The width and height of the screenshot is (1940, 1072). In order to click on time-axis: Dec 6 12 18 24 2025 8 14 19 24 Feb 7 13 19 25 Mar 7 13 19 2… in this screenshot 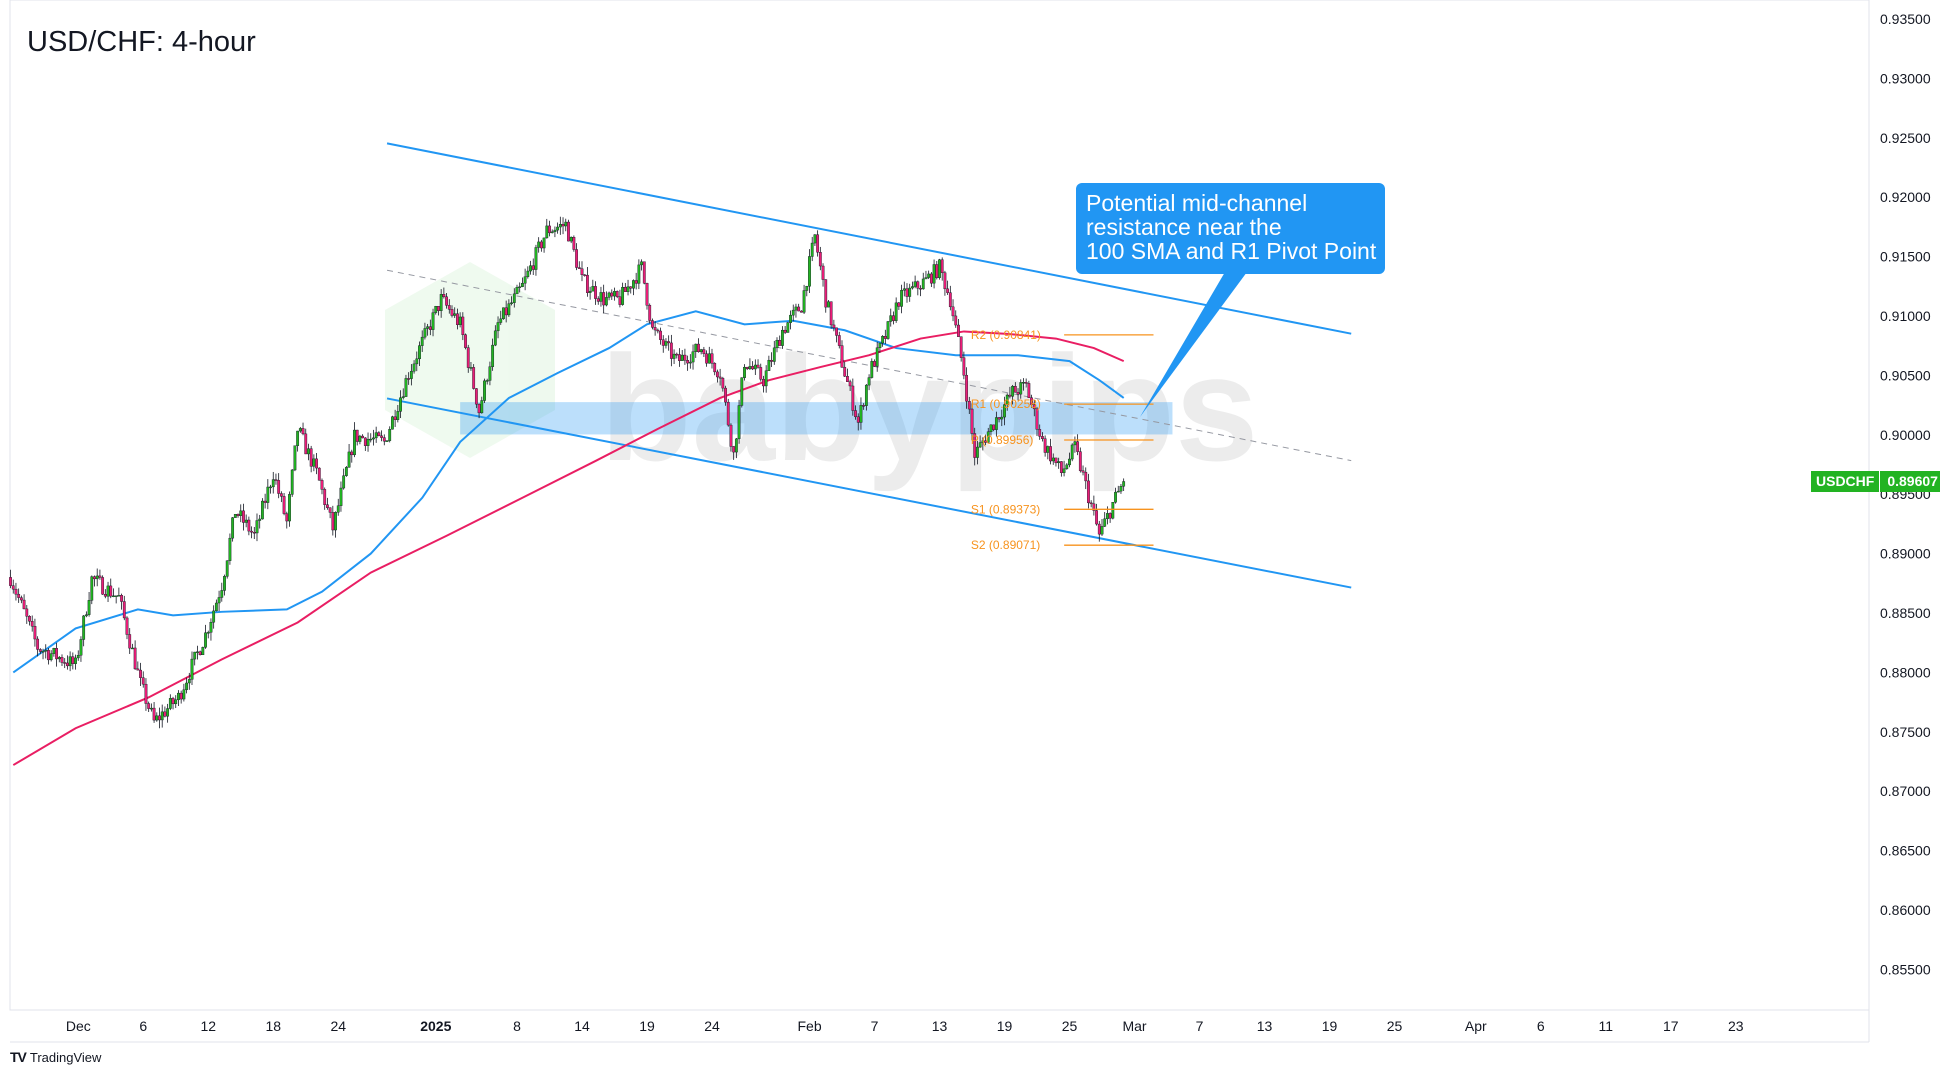, I will do `click(905, 1026)`.